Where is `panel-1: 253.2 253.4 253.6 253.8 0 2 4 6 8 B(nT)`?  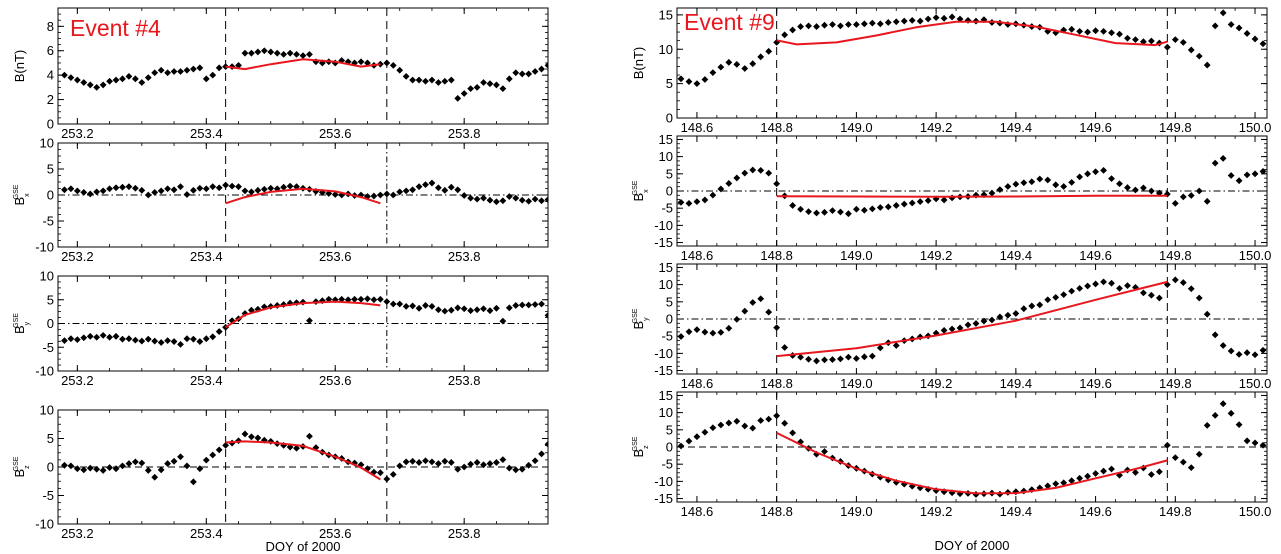 panel-1: 253.2 253.4 253.6 253.8 0 2 4 6 8 B(nT) is located at coordinates (280, 74).